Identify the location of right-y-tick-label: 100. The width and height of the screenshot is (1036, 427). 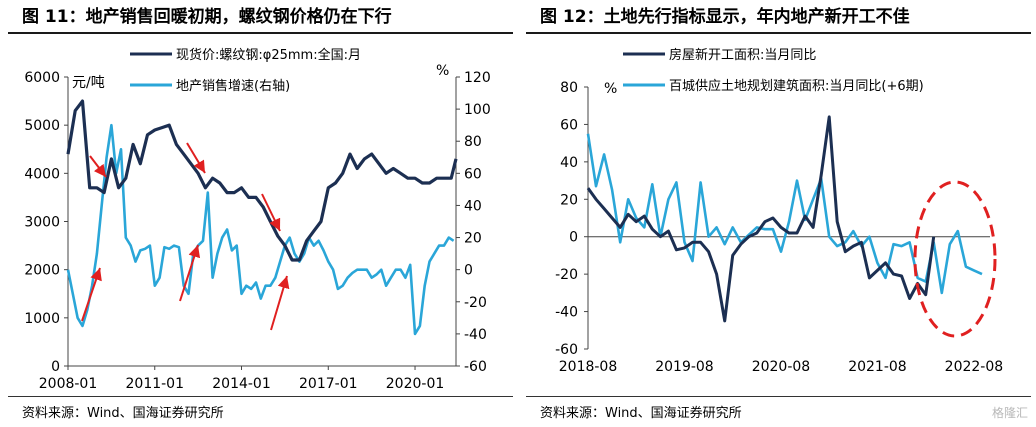
(477, 110).